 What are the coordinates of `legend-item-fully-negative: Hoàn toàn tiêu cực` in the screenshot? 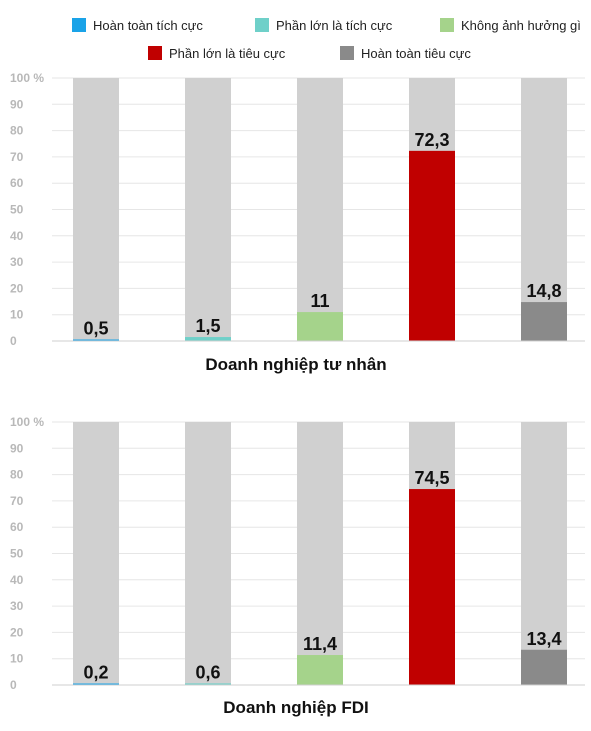 It's located at (405, 53).